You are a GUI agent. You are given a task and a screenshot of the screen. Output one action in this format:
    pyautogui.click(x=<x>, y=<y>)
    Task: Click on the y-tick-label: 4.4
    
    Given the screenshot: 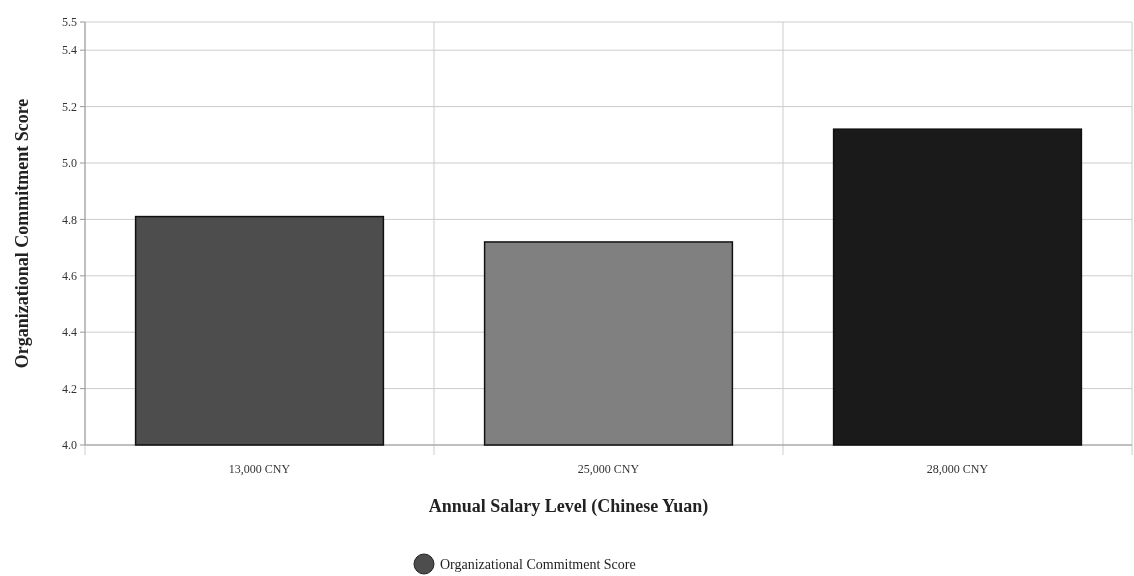 What is the action you would take?
    pyautogui.click(x=69, y=332)
    